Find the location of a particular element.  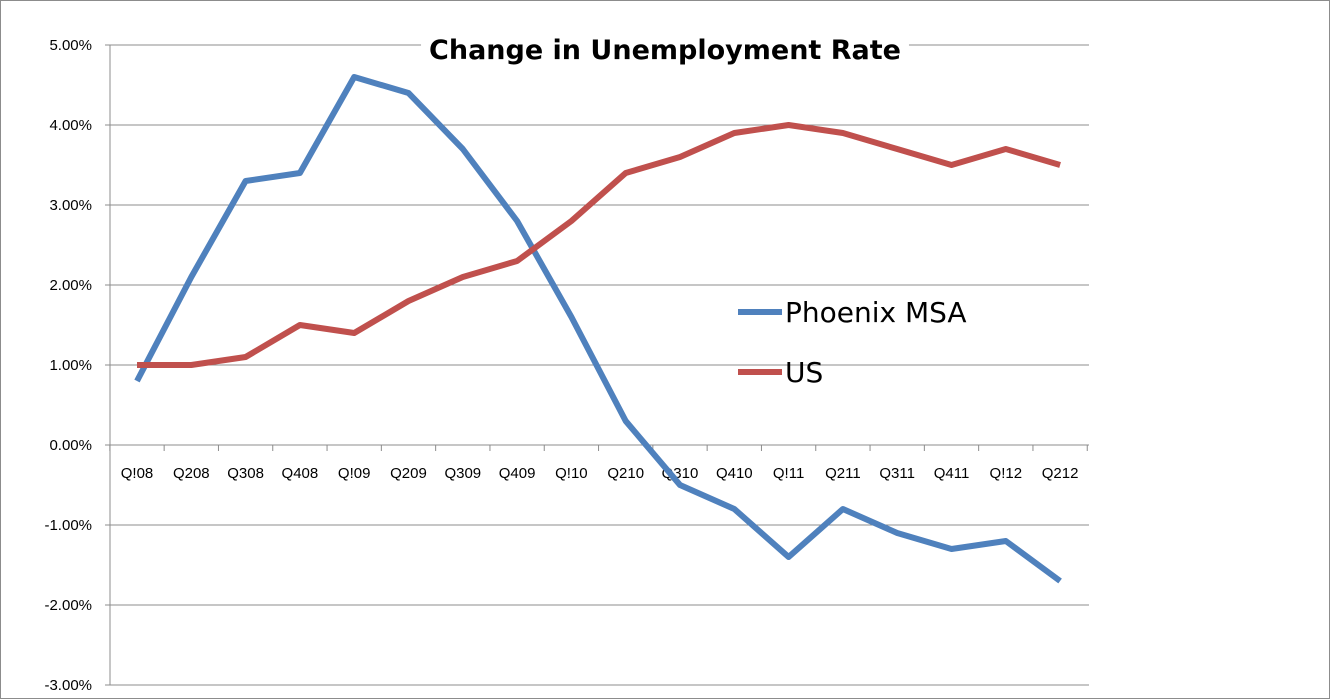

x-tick-label: Q!10 is located at coordinates (571, 473).